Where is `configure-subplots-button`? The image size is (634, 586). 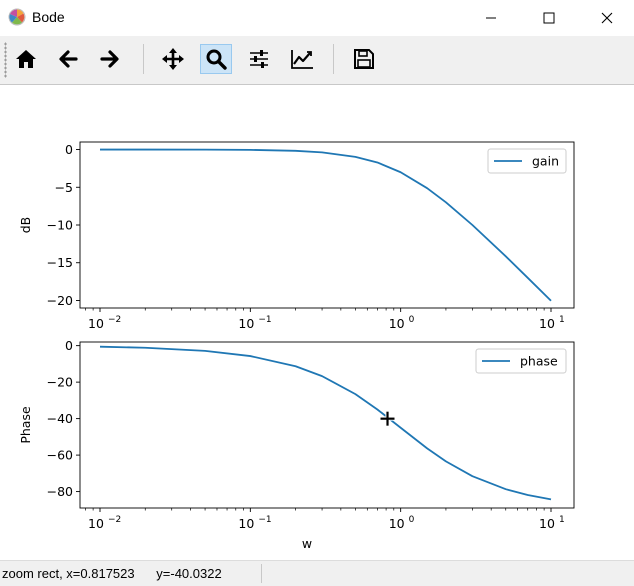 configure-subplots-button is located at coordinates (259, 59).